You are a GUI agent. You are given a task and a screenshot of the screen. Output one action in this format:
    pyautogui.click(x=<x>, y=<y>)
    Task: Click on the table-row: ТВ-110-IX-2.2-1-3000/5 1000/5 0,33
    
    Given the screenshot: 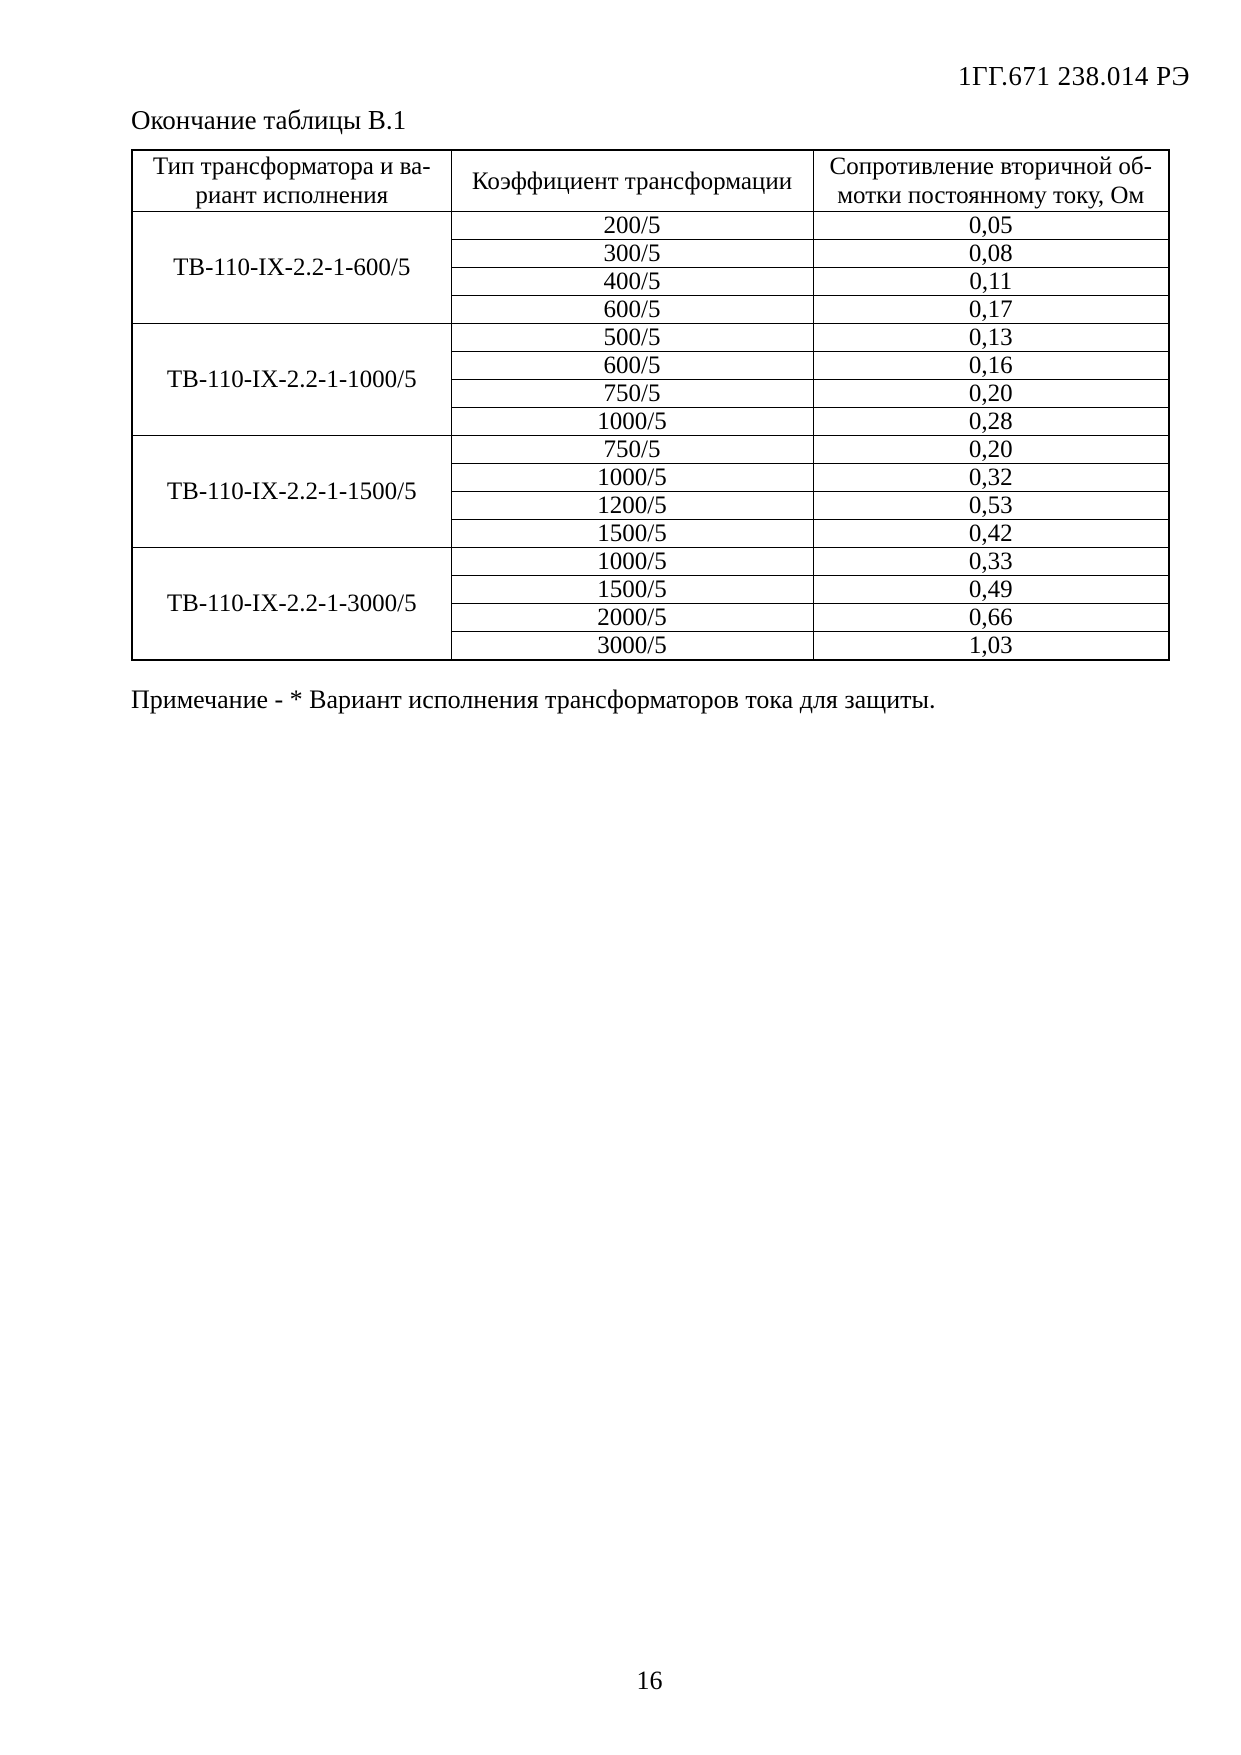 What is the action you would take?
    pyautogui.click(x=650, y=604)
    